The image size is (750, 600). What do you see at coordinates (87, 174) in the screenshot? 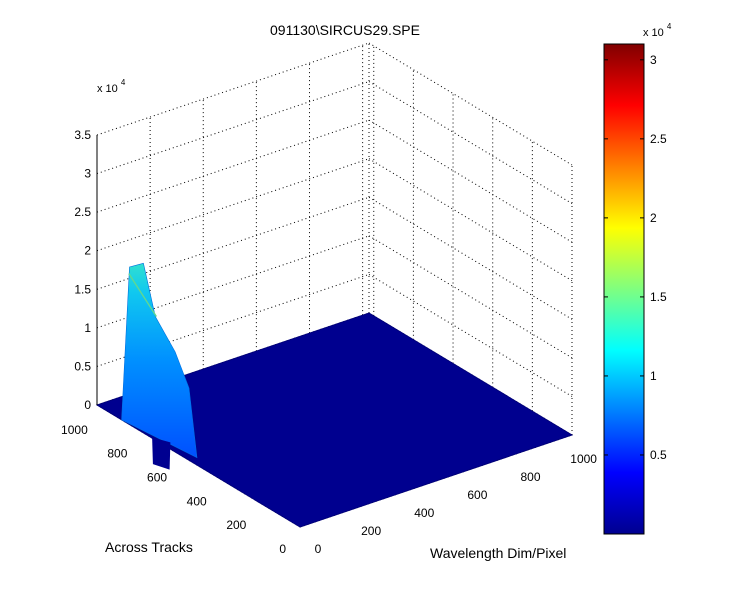
I see `z-tick-label: 3` at bounding box center [87, 174].